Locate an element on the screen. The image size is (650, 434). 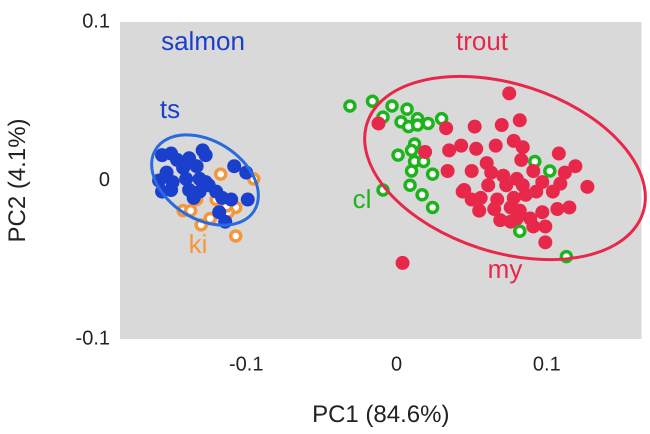
x-tick-label: 0 is located at coordinates (396, 365).